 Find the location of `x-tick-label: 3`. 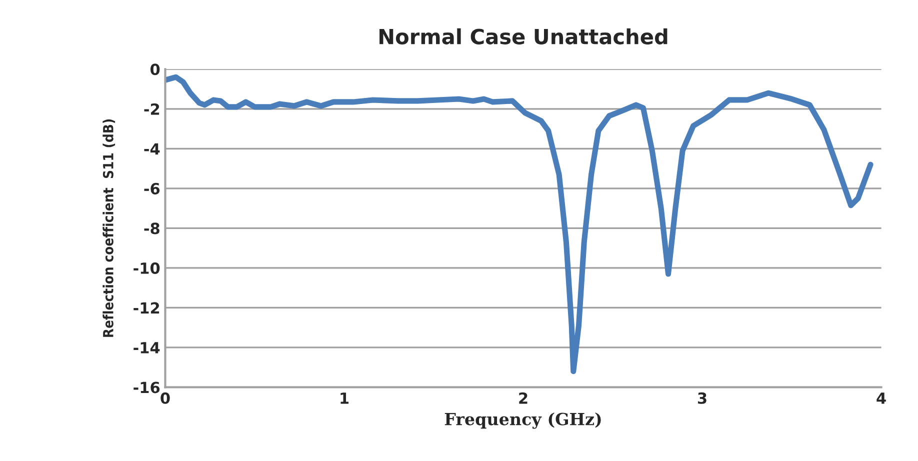

x-tick-label: 3 is located at coordinates (702, 398).